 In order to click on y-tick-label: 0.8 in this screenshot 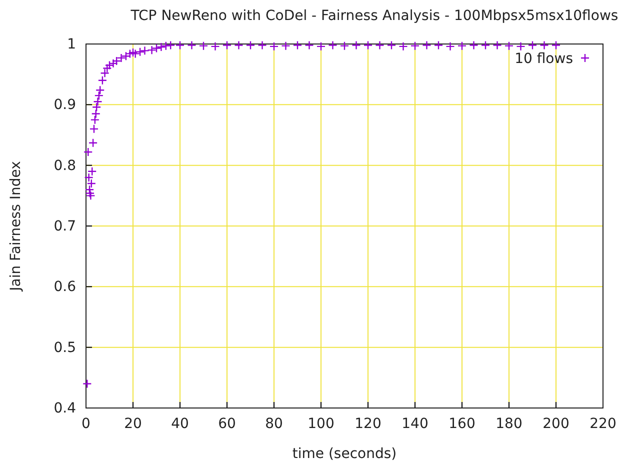, I will do `click(65, 166)`.